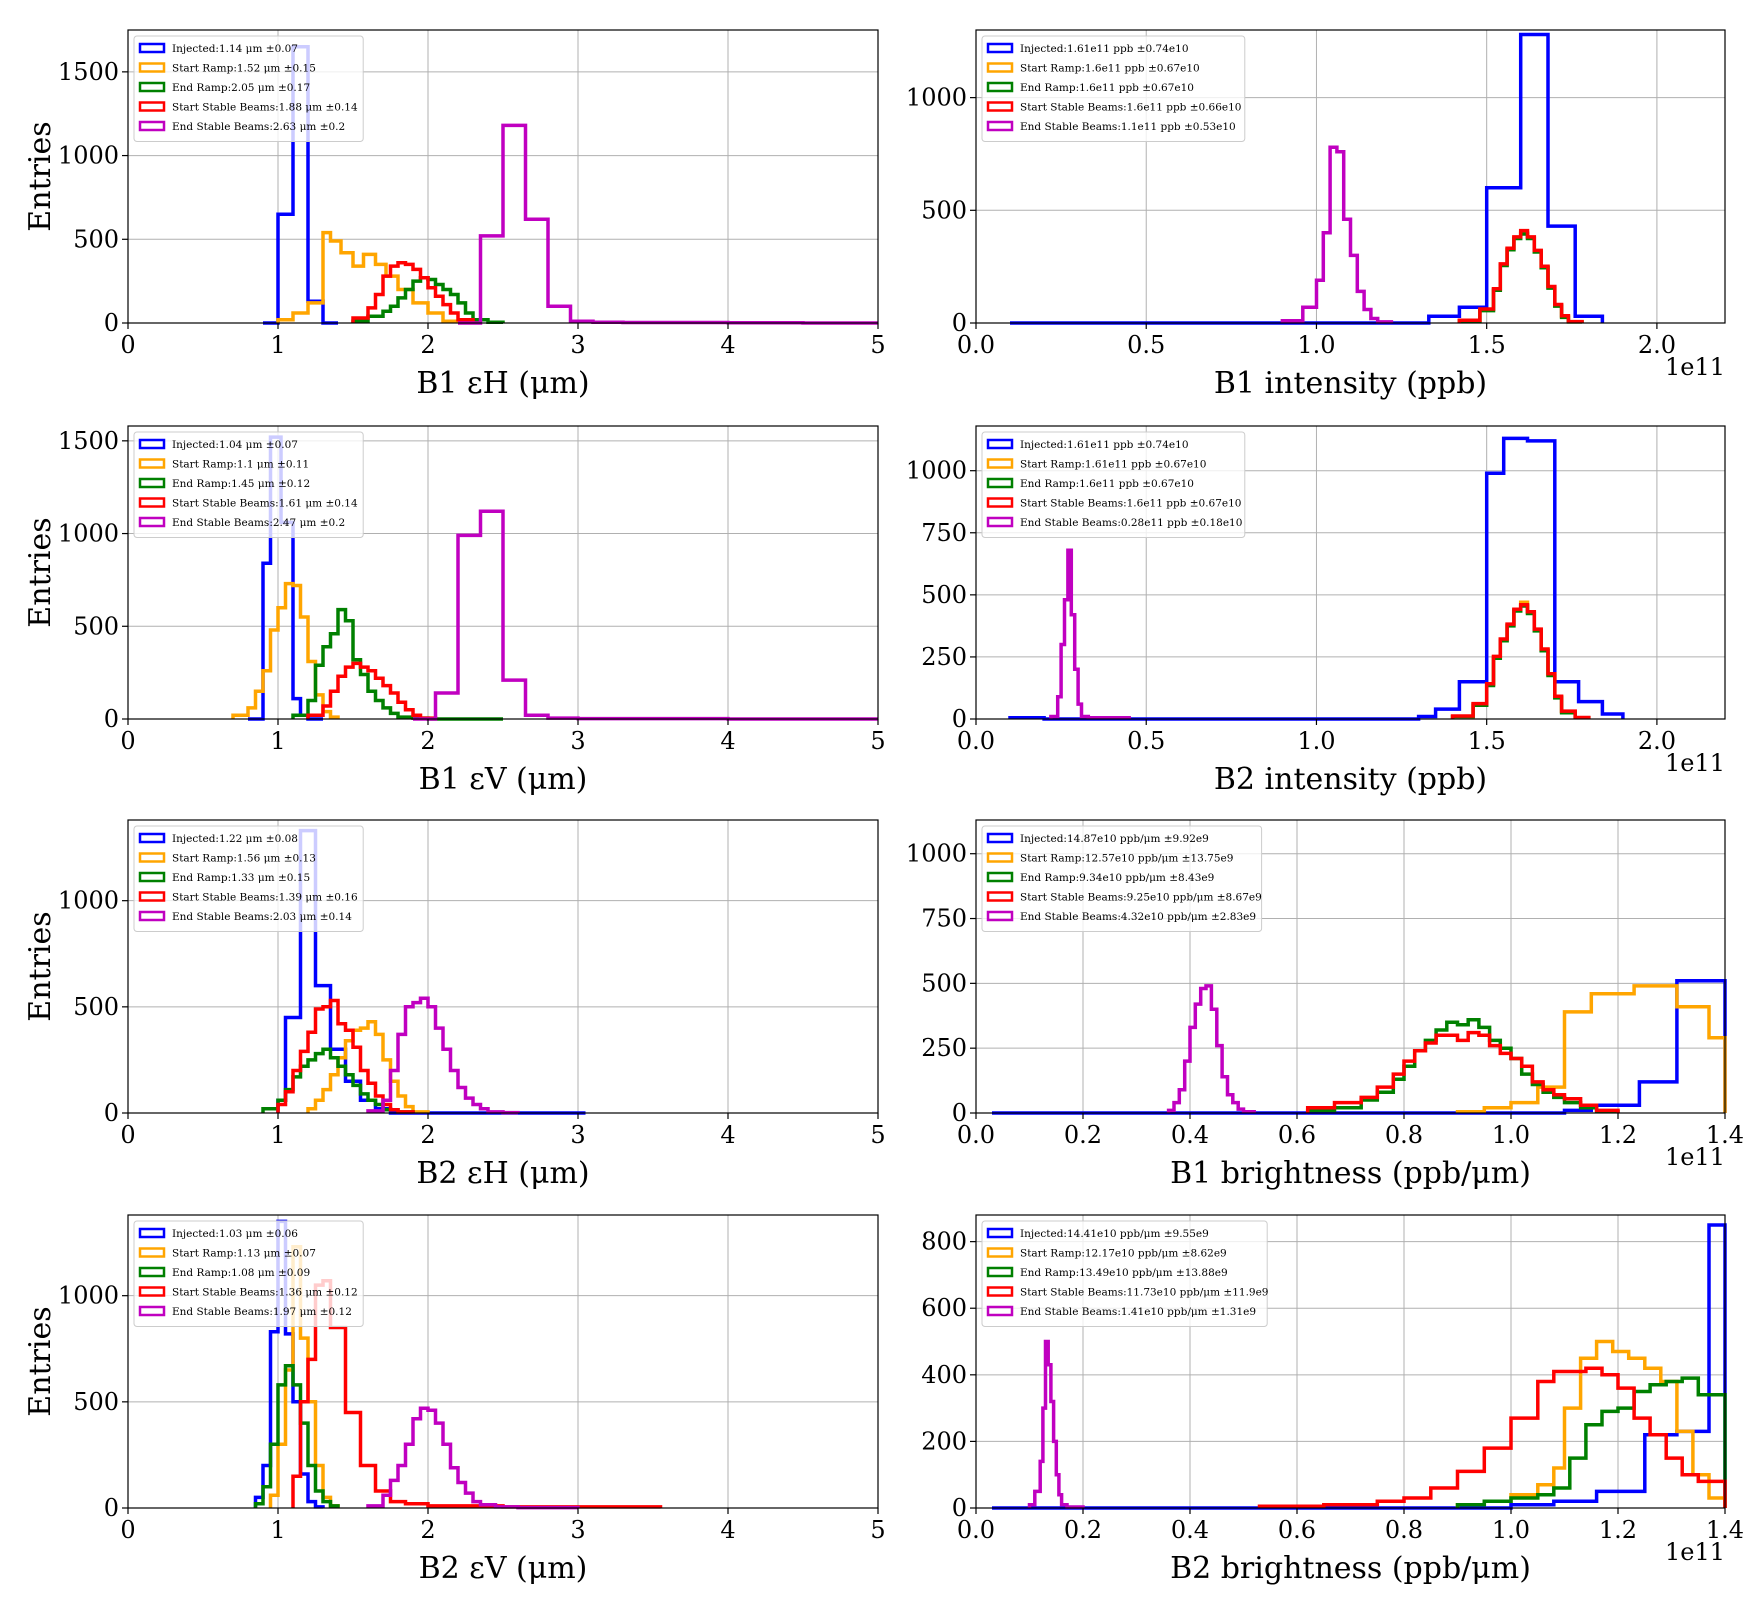 The height and width of the screenshot is (1600, 1760). I want to click on legend-entry-label: Injected:1.14 μm ±0.07, so click(235, 49).